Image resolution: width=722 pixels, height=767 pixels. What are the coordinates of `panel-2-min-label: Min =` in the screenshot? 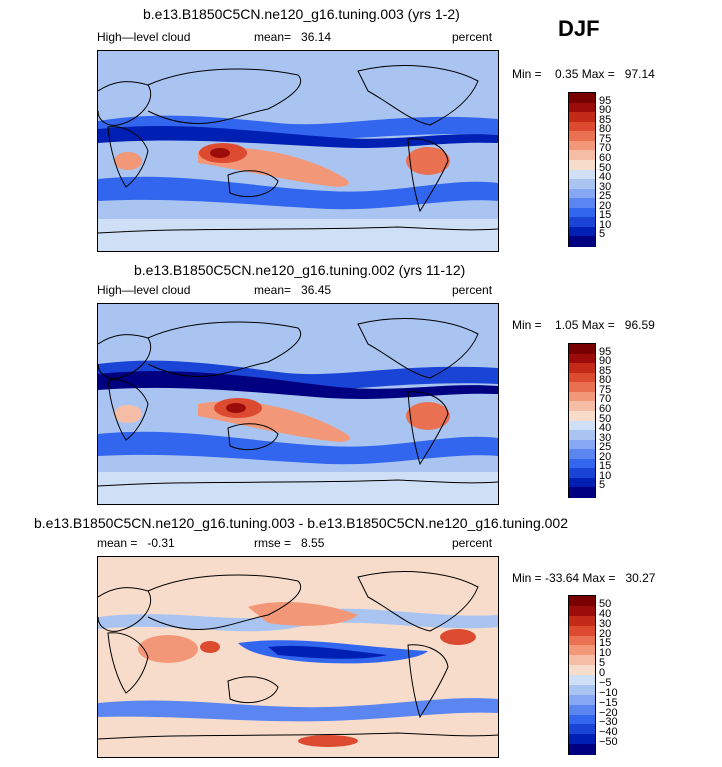 It's located at (527, 325).